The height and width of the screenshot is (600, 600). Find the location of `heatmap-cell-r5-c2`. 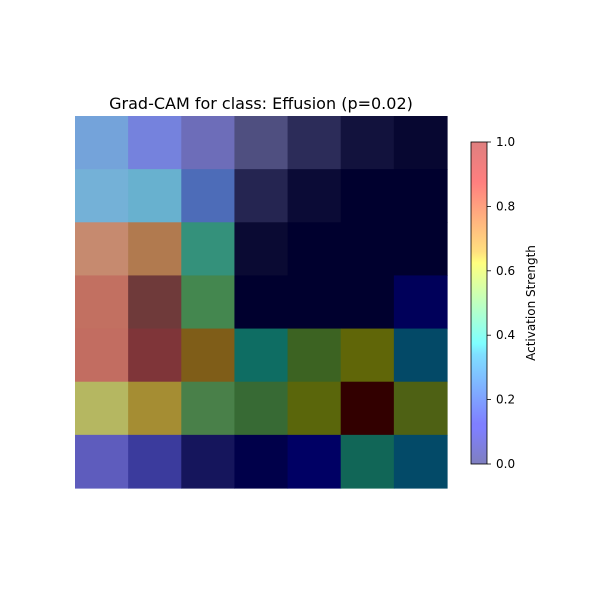

heatmap-cell-r5-c2 is located at coordinates (208, 408).